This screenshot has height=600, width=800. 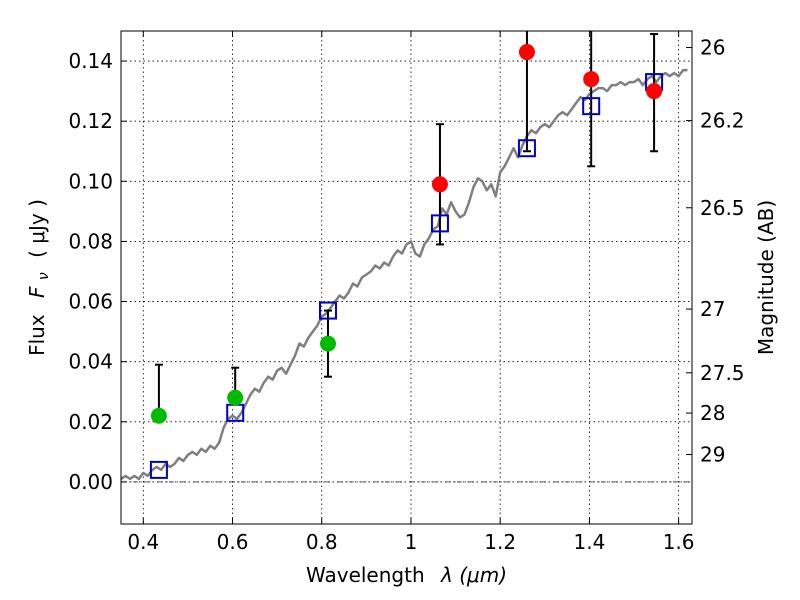 I want to click on y-tick-label: 0.12, so click(x=90, y=121).